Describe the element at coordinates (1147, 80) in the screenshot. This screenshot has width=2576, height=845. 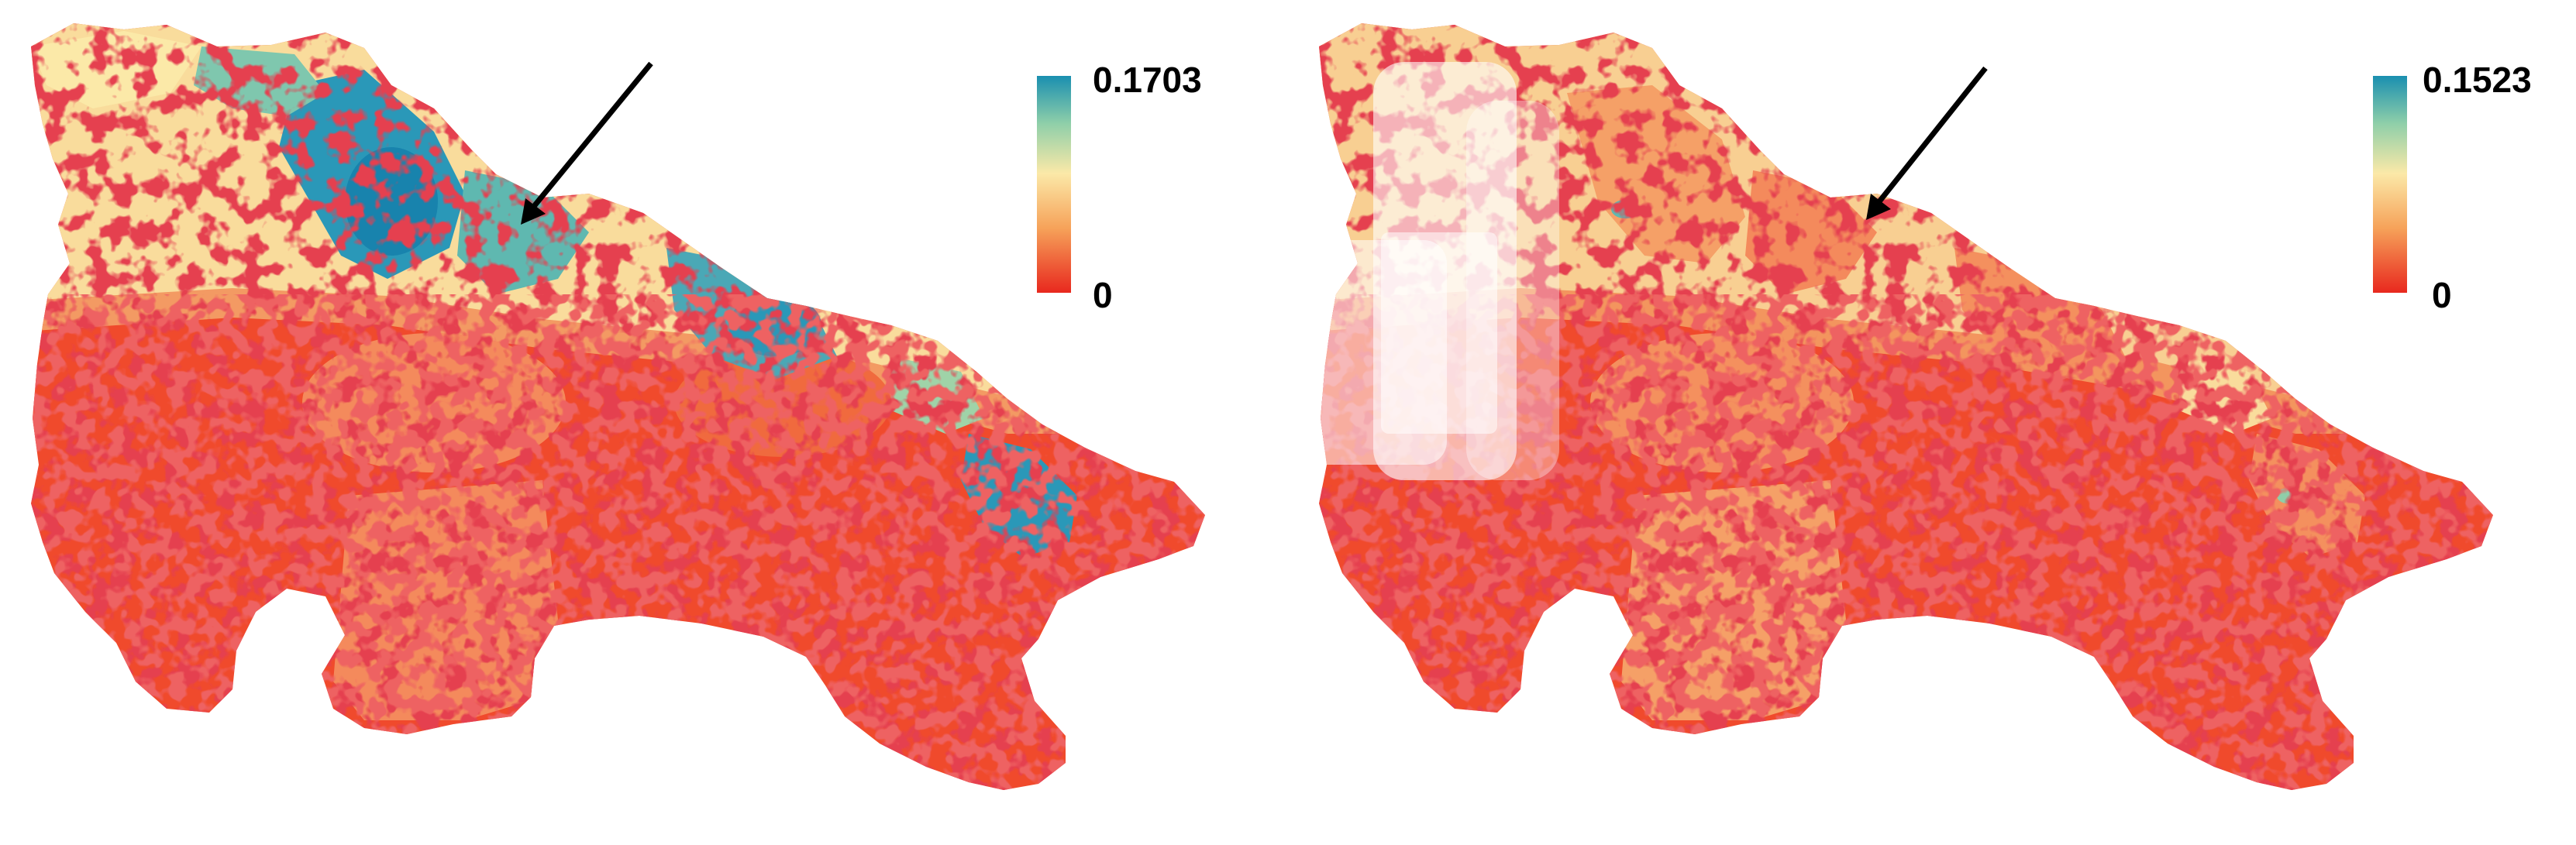
I see `colorbar-max-label: 0.1703` at that location.